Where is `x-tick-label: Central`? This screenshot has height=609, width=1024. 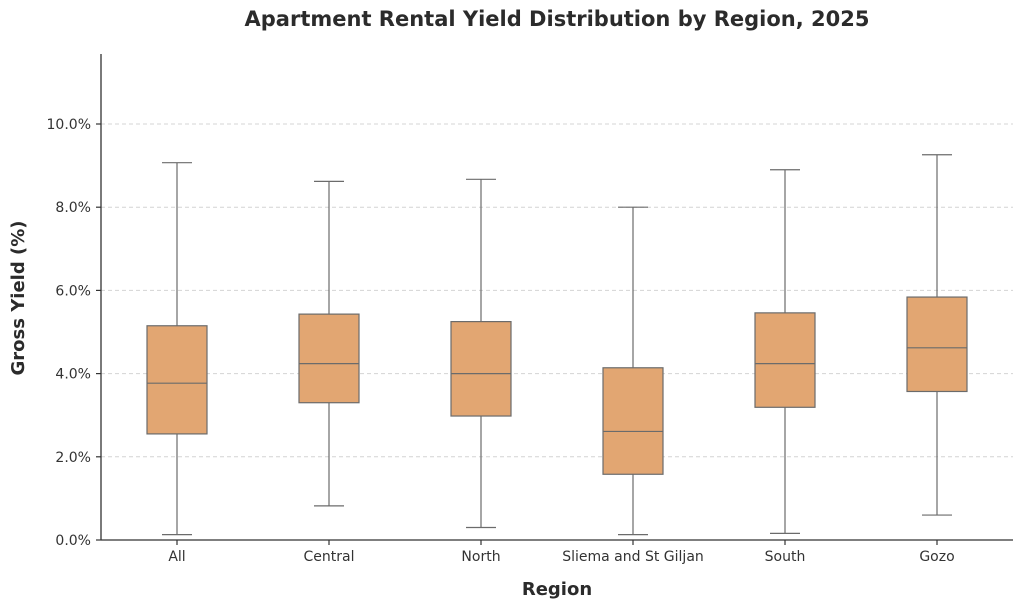
x-tick-label: Central is located at coordinates (329, 557).